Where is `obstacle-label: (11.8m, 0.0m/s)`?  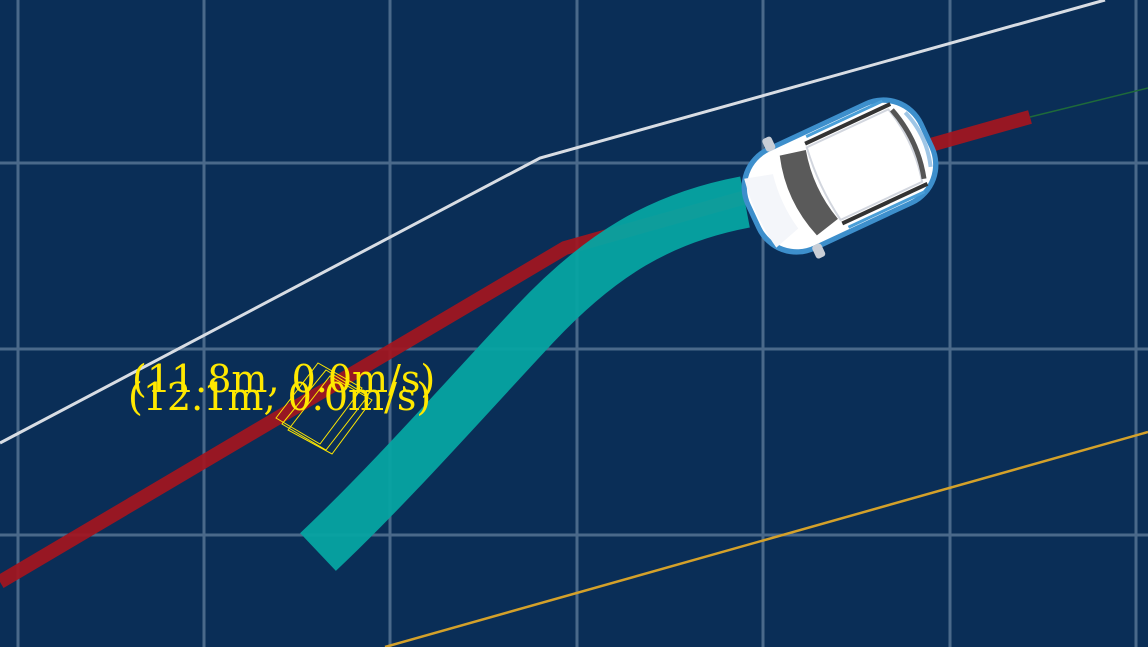
obstacle-label: (11.8m, 0.0m/s) is located at coordinates (283, 379).